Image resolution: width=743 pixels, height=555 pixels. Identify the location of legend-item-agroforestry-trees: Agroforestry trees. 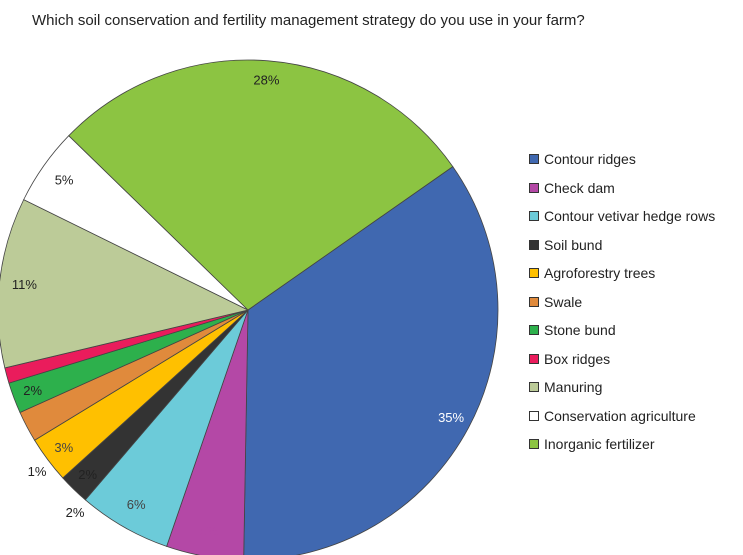
(622, 273).